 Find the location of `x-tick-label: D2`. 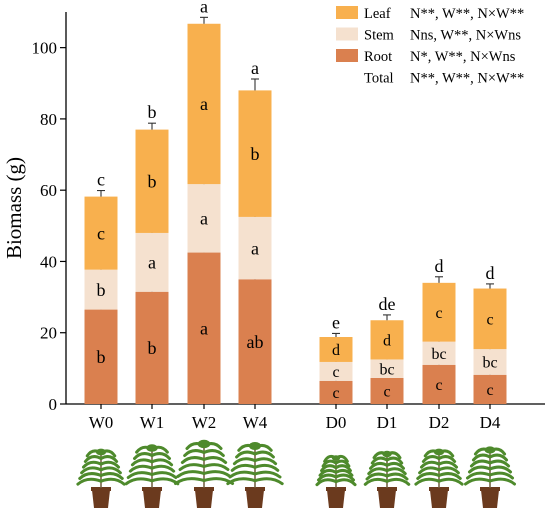

x-tick-label: D2 is located at coordinates (439, 422).